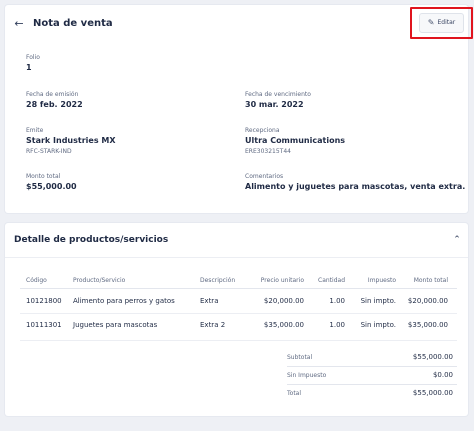 This screenshot has width=474, height=431. What do you see at coordinates (49, 151) in the screenshot?
I see `issuer-rfc: RFC-STARK-IND` at bounding box center [49, 151].